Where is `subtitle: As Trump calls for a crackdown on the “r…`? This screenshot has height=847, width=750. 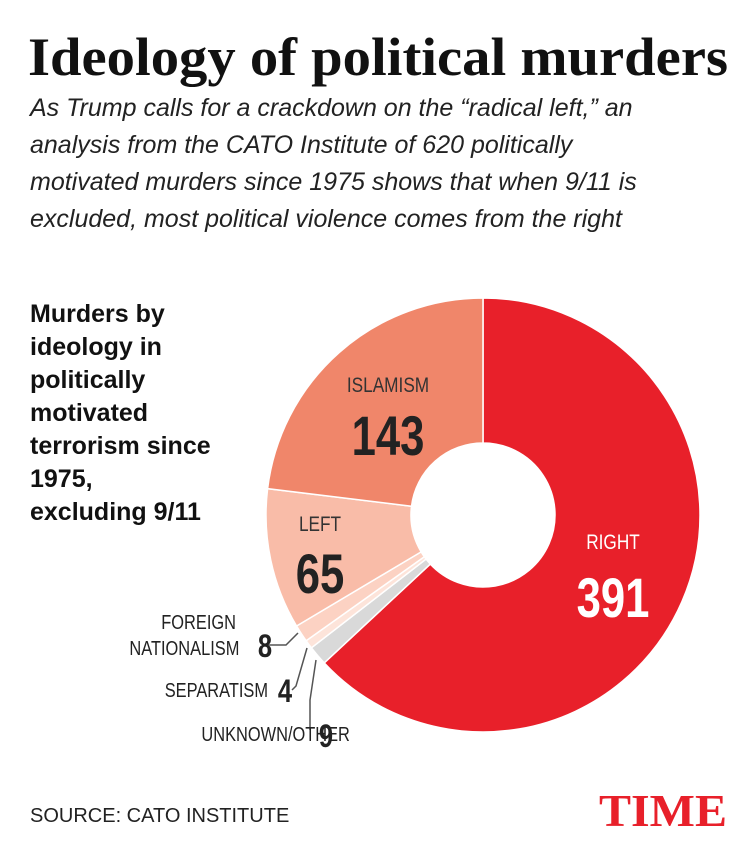 subtitle: As Trump calls for a crackdown on the “r… is located at coordinates (333, 163).